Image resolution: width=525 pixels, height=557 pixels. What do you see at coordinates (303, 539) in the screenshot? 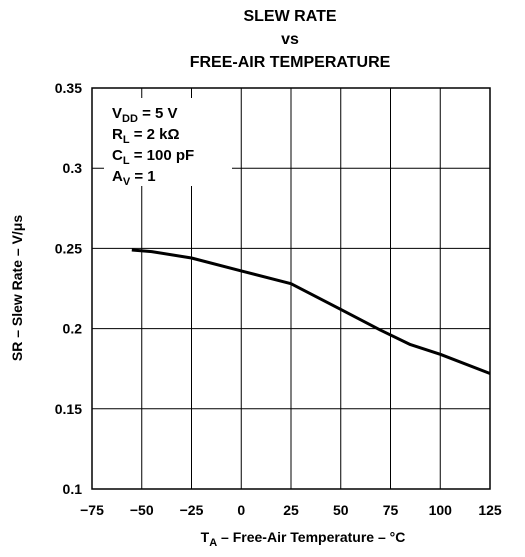
I see `x-axis-label: TA – Free-Air Temperature – °C` at bounding box center [303, 539].